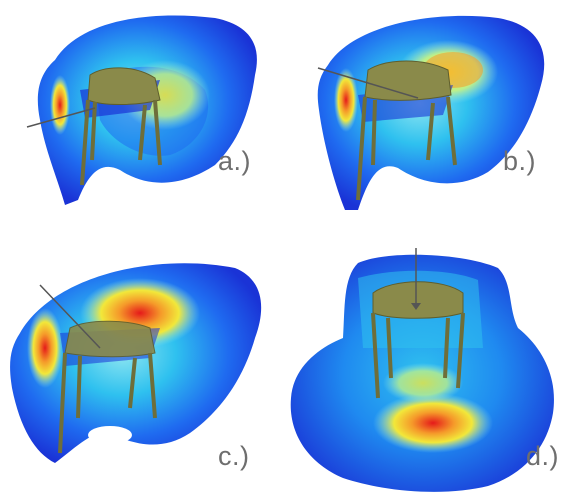  What do you see at coordinates (520, 161) in the screenshot?
I see `panel-label-b: b.)` at bounding box center [520, 161].